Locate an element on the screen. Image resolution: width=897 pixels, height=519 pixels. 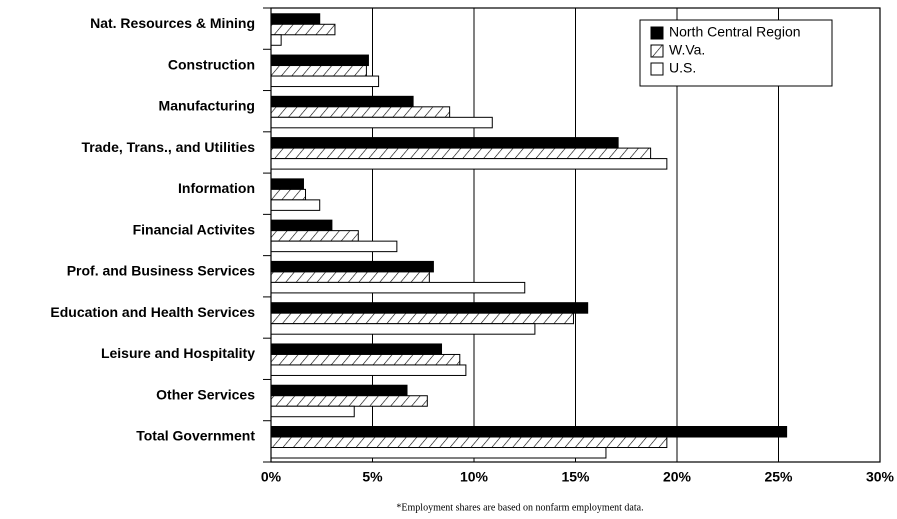
legend-box is located at coordinates (736, 53).